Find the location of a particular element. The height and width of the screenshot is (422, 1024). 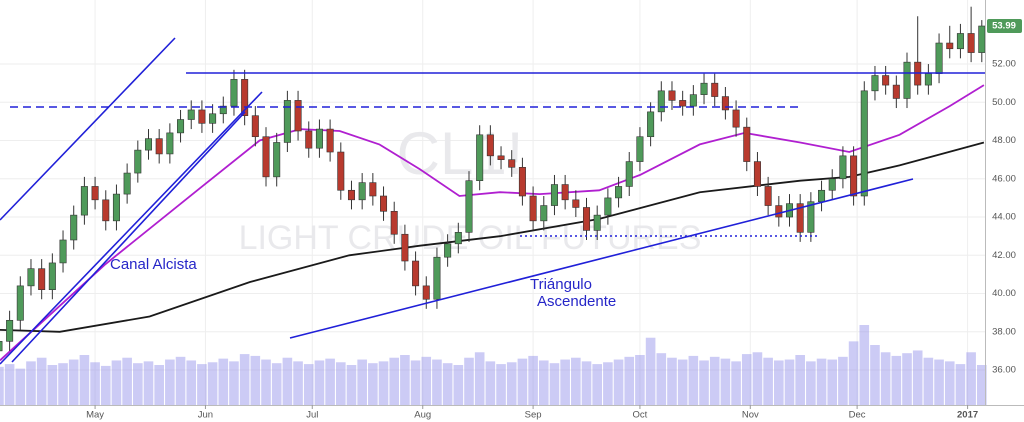

x-tick-label: Sep is located at coordinates (533, 415).